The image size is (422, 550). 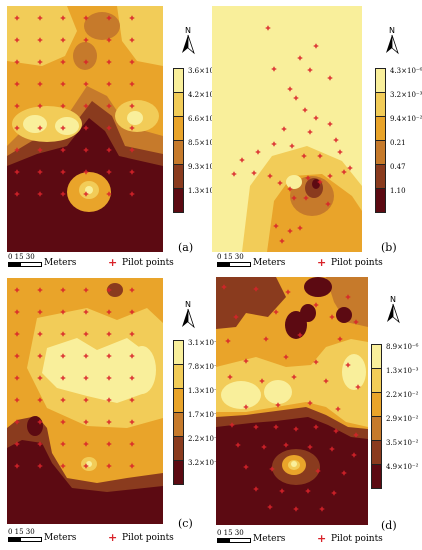 I want to click on legend-value: 8.9×10⁻⁶, so click(x=402, y=347).